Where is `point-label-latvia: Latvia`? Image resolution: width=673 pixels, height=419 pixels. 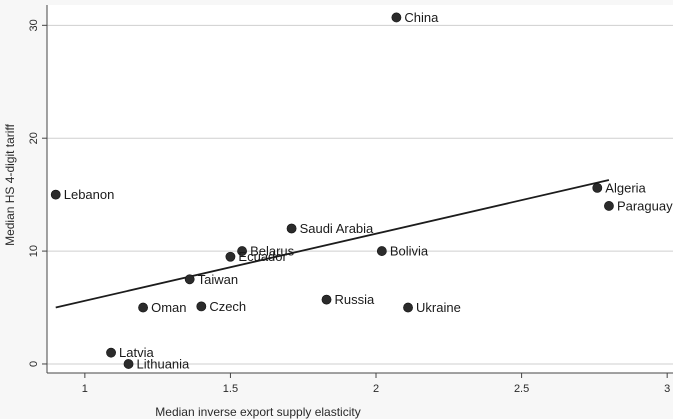
point-label-latvia: Latvia is located at coordinates (136, 352).